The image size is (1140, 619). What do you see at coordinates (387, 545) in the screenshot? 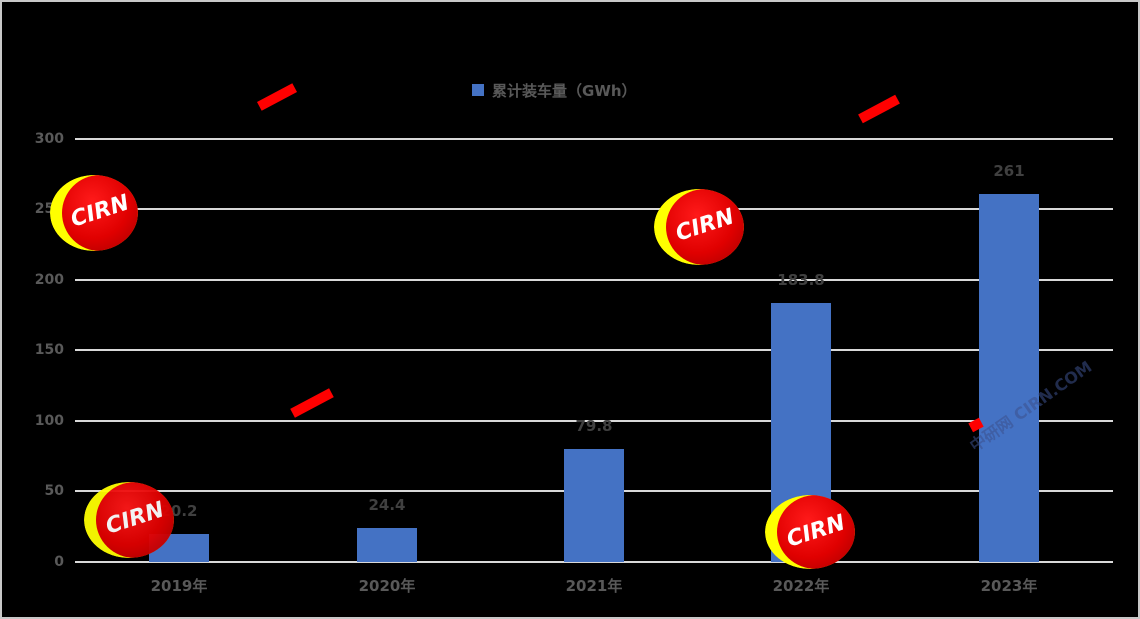
I see `bar-2020年` at bounding box center [387, 545].